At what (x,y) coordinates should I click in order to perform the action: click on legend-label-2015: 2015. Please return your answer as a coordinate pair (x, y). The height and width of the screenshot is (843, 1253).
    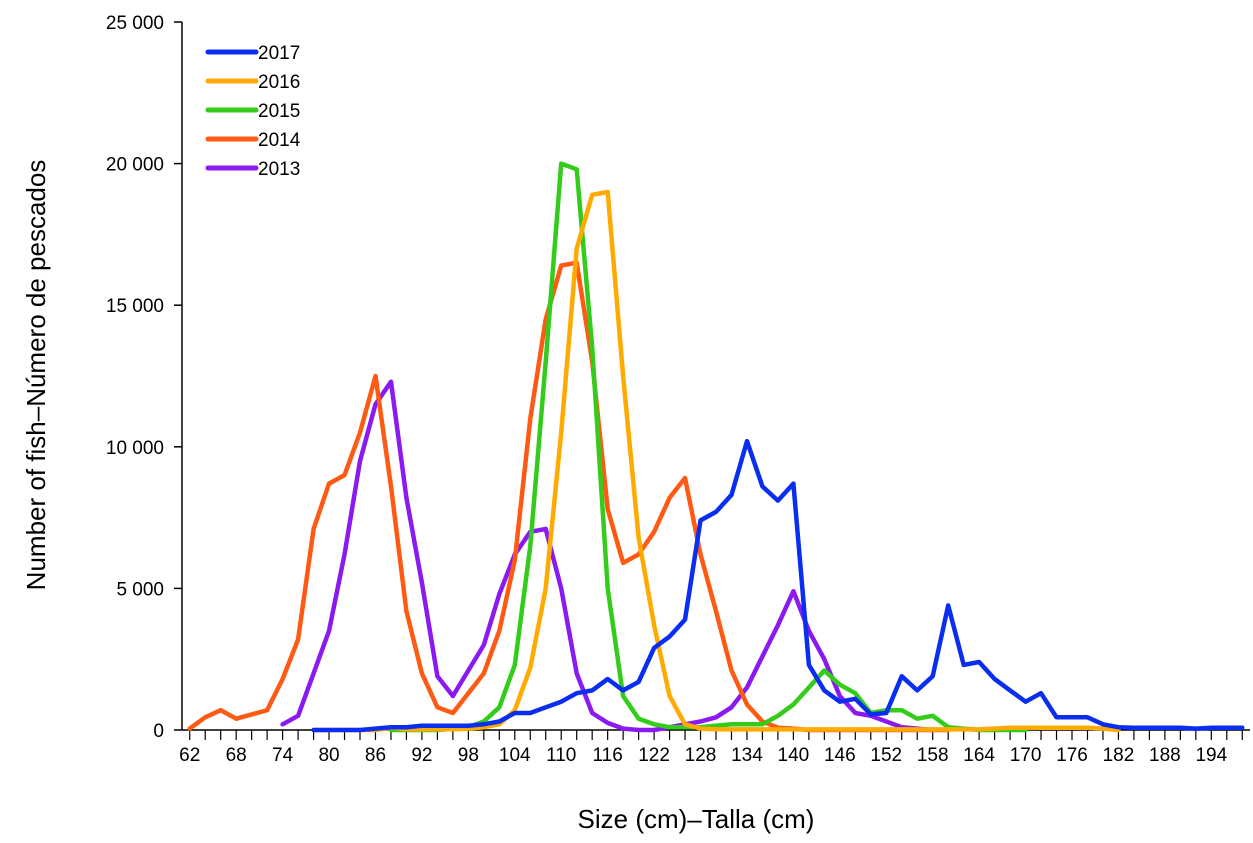
    Looking at the image, I should click on (279, 111).